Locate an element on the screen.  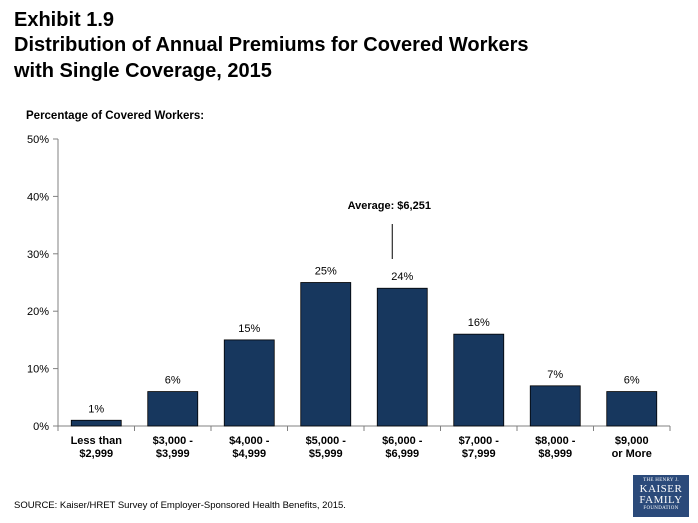
y-tick-label: 20% is located at coordinates (38, 312).